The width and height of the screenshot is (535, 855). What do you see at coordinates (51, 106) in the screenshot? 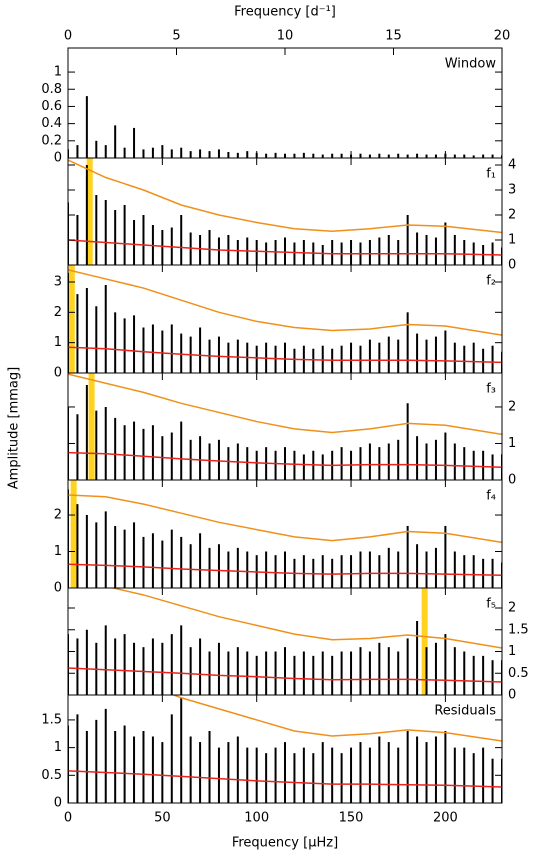
I see `y-tick-label: 0.6` at bounding box center [51, 106].